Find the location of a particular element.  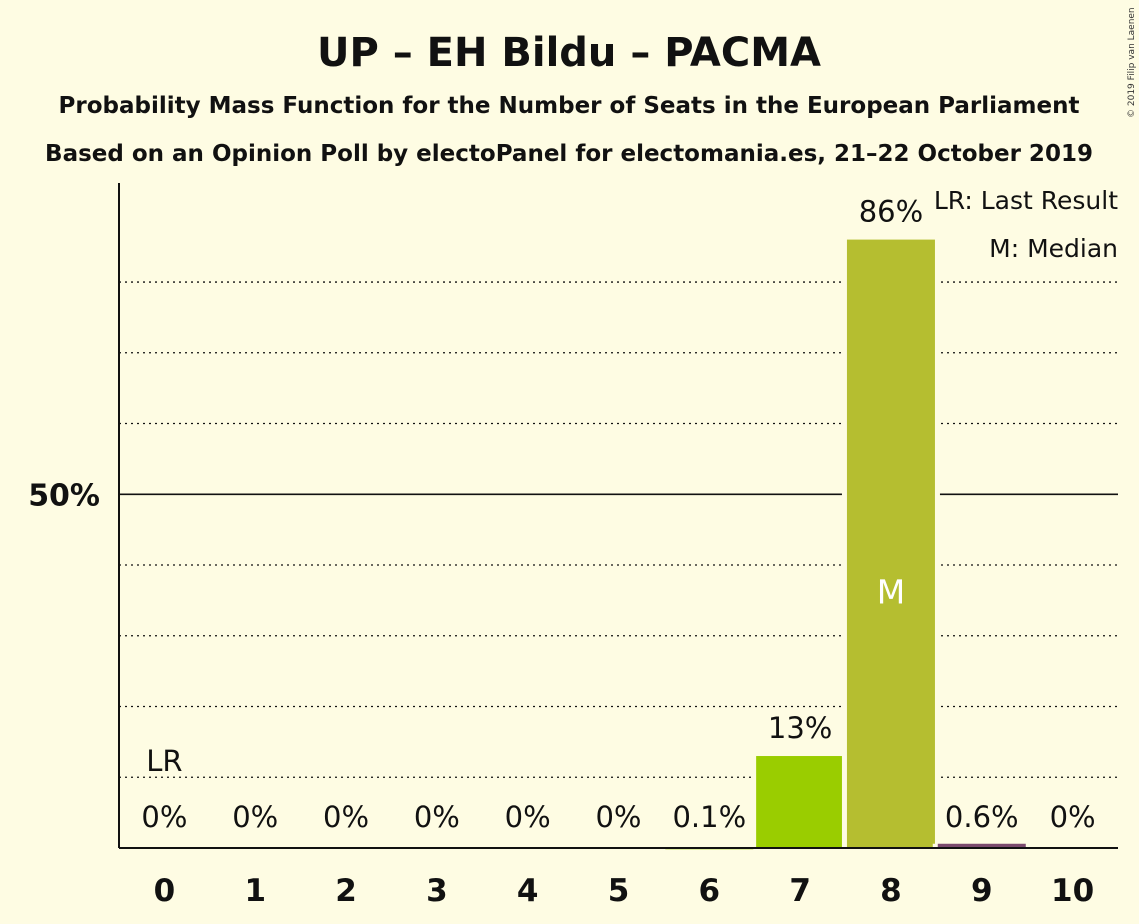

last-result-marker: LR is located at coordinates (164, 761).